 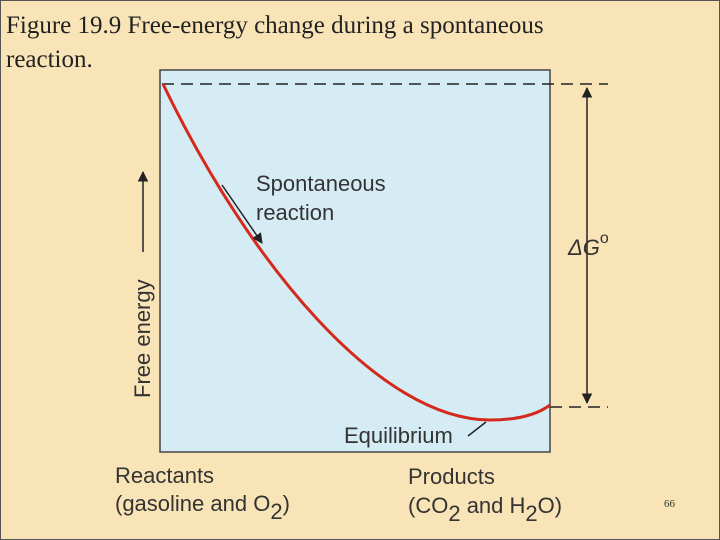 I want to click on text-part: and H, so click(x=493, y=505).